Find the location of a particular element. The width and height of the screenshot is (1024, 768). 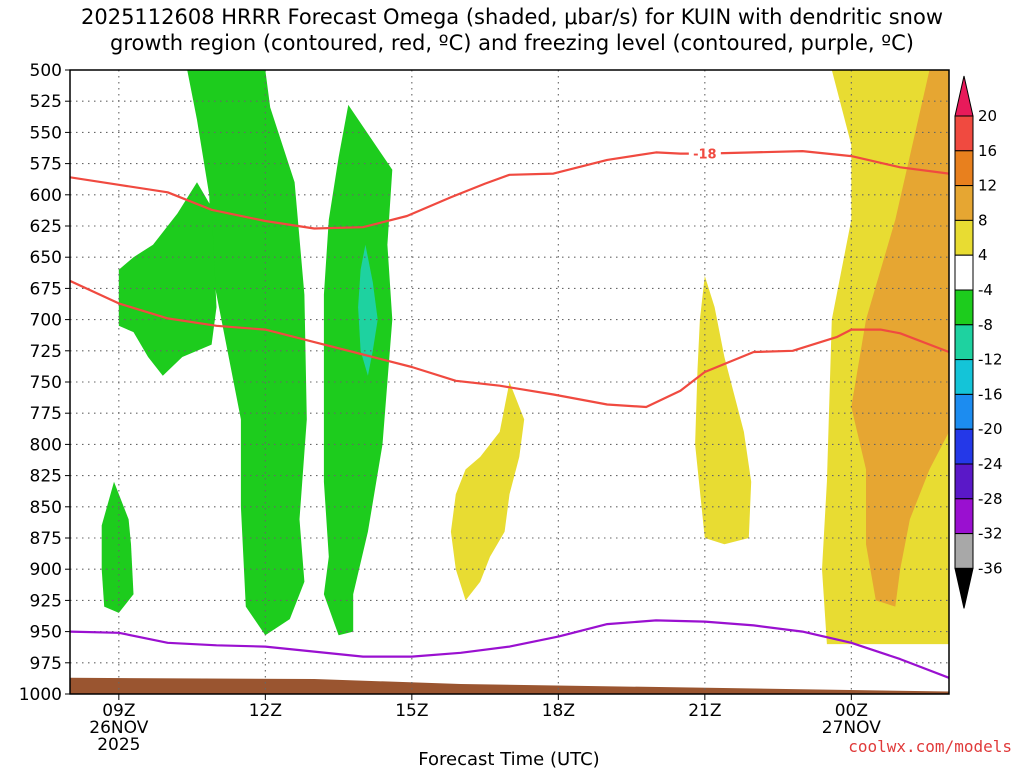

y-tick-label: 775 is located at coordinates (46, 414).